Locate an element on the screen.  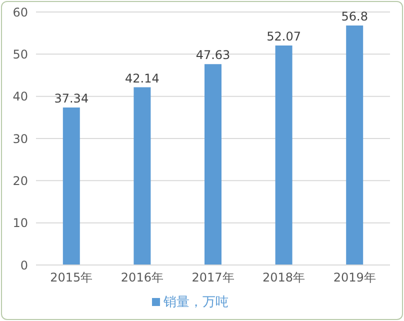
y-tick-label: 10 is located at coordinates (20, 223).